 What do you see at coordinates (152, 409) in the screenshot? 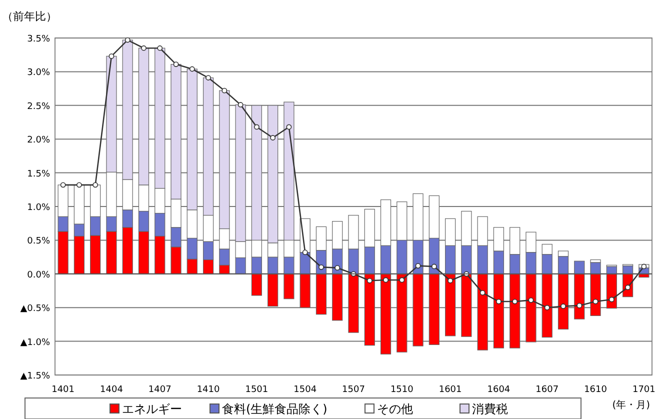
I see `legend-label: エネルギー` at bounding box center [152, 409].